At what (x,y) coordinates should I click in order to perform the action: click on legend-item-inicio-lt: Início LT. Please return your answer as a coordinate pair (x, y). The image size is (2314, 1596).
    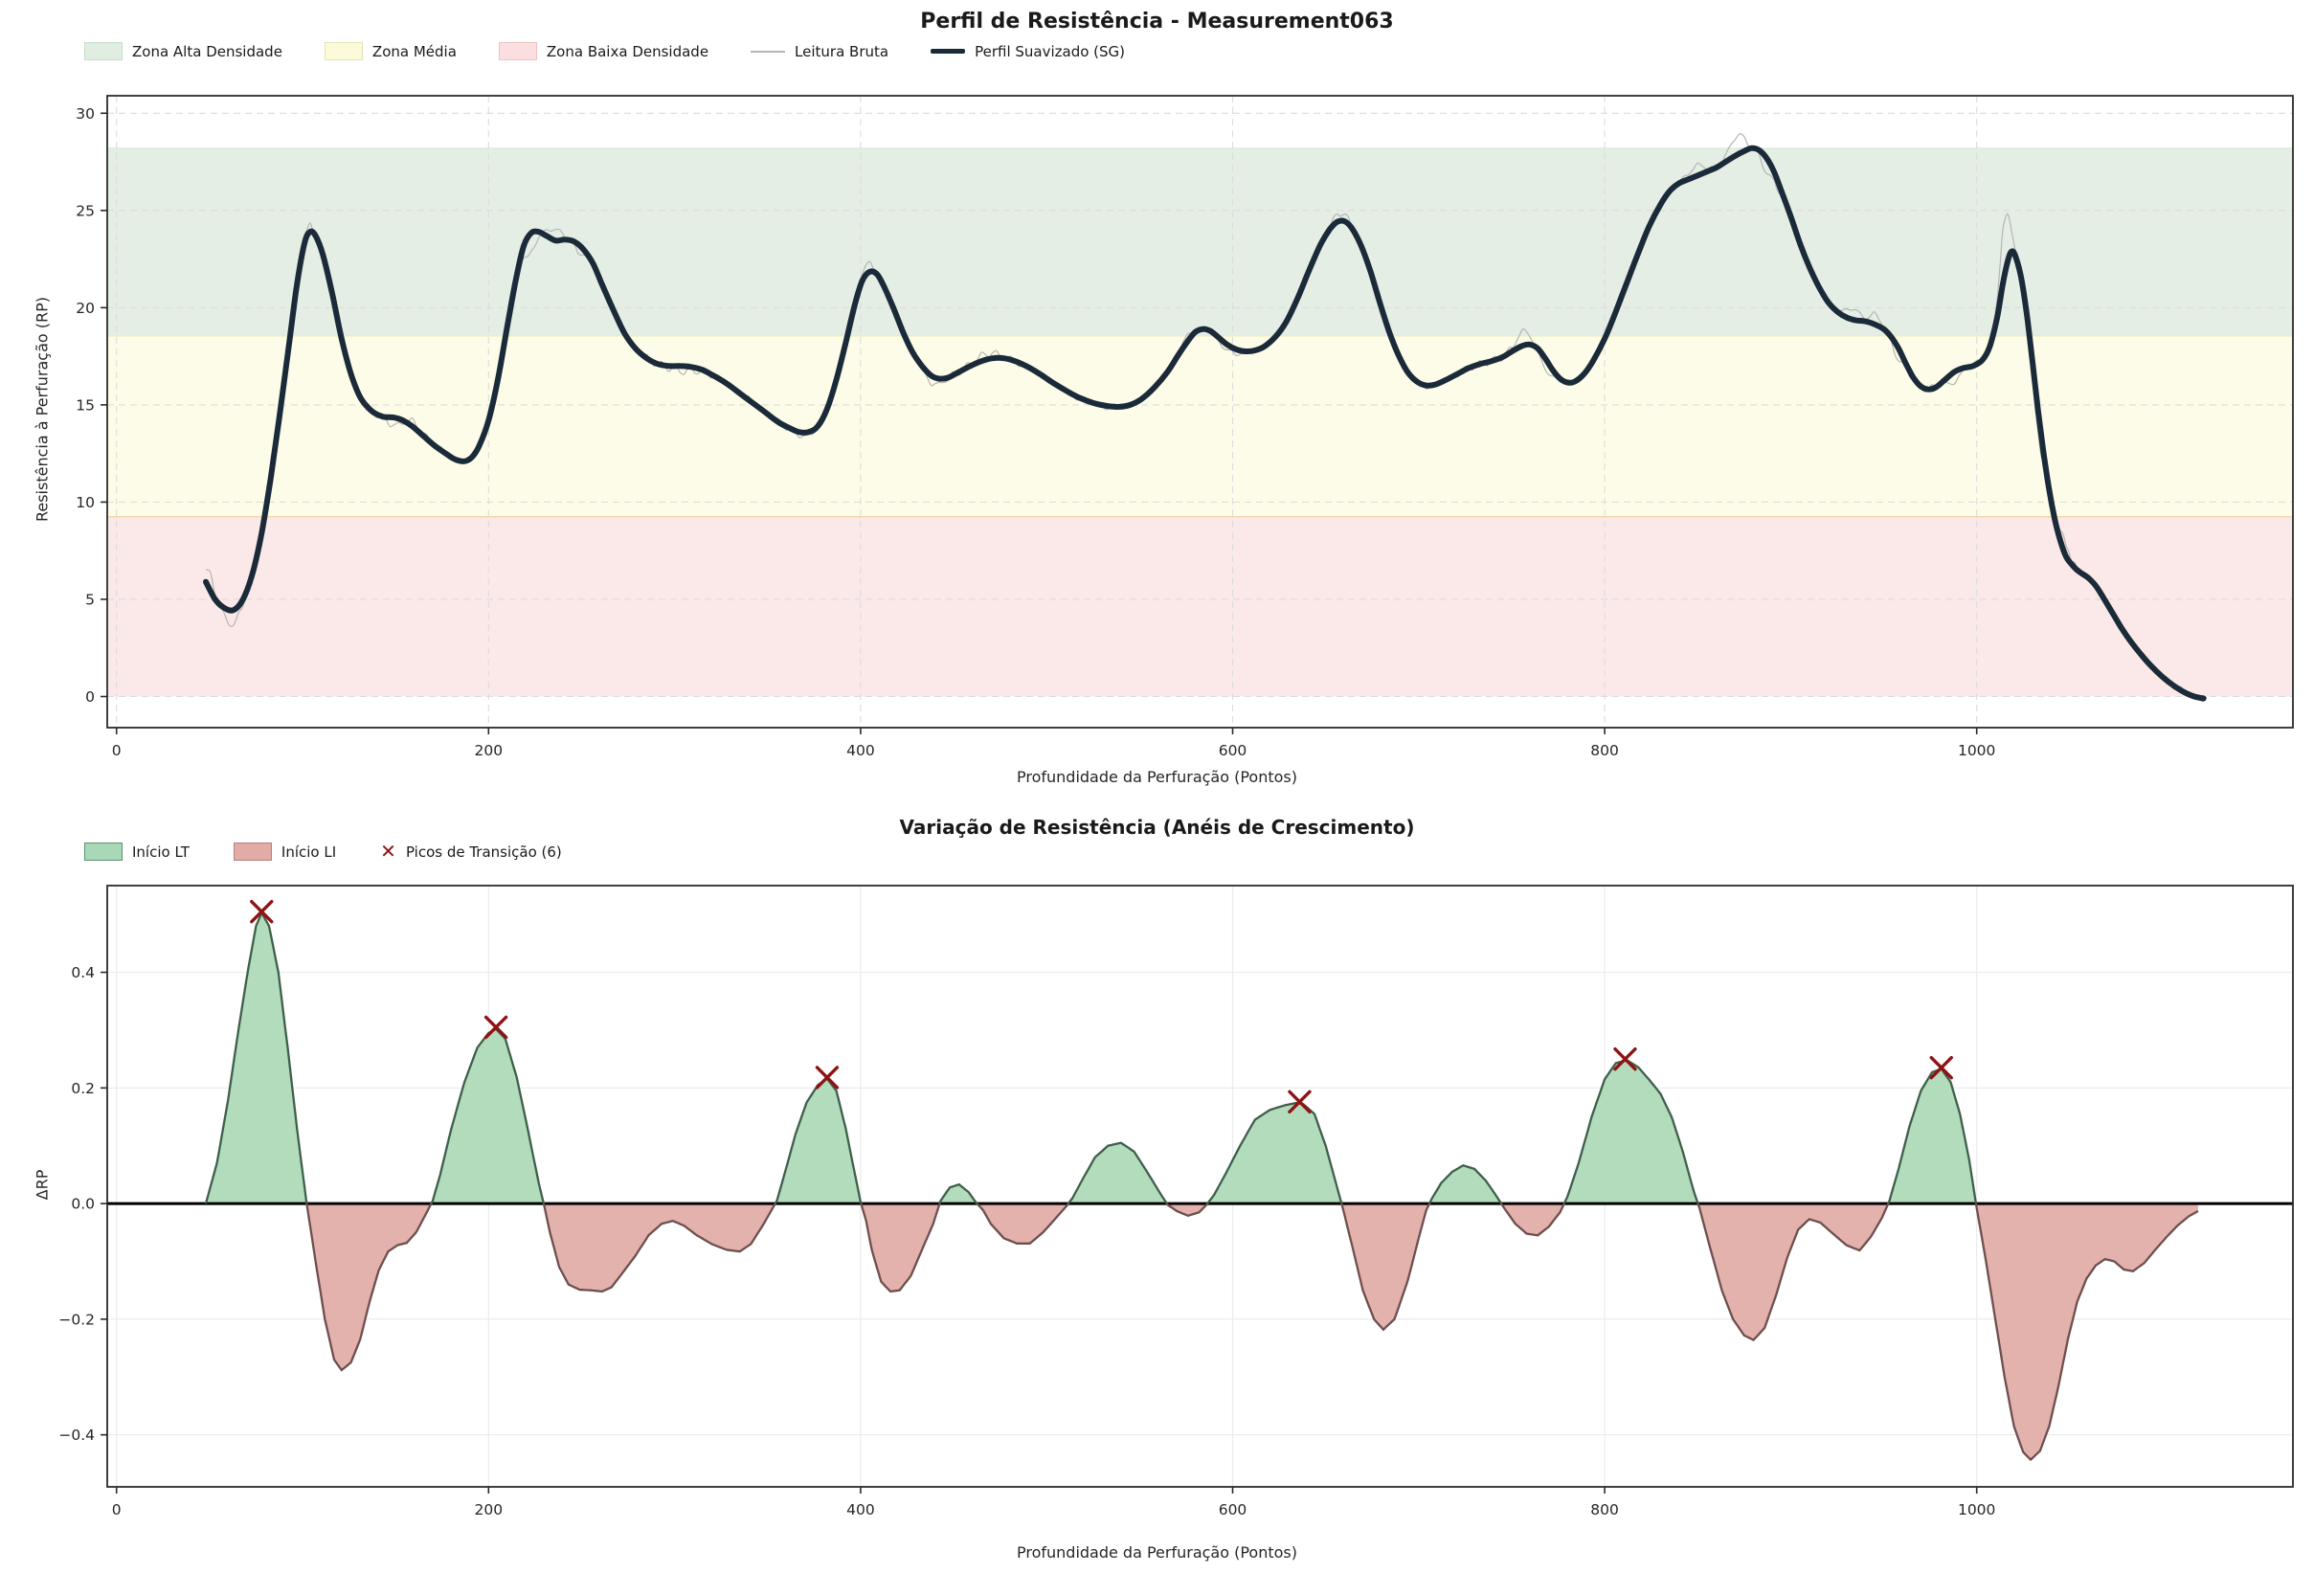
    Looking at the image, I should click on (137, 852).